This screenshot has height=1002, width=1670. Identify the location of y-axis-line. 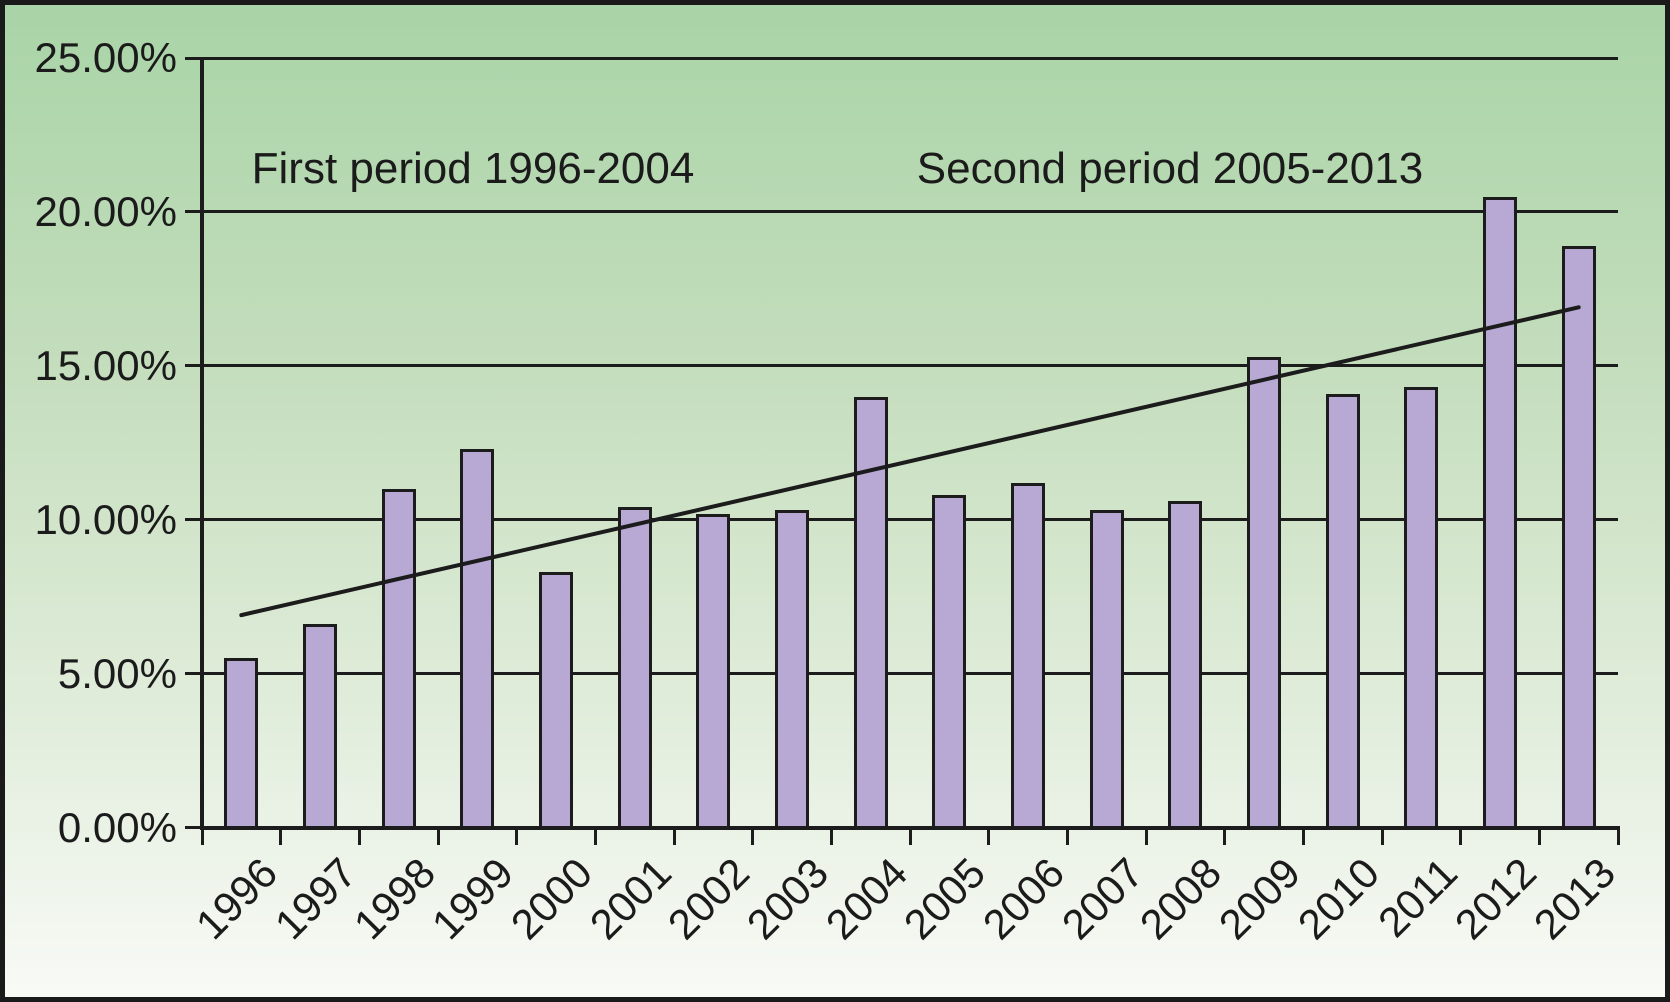
(202, 444).